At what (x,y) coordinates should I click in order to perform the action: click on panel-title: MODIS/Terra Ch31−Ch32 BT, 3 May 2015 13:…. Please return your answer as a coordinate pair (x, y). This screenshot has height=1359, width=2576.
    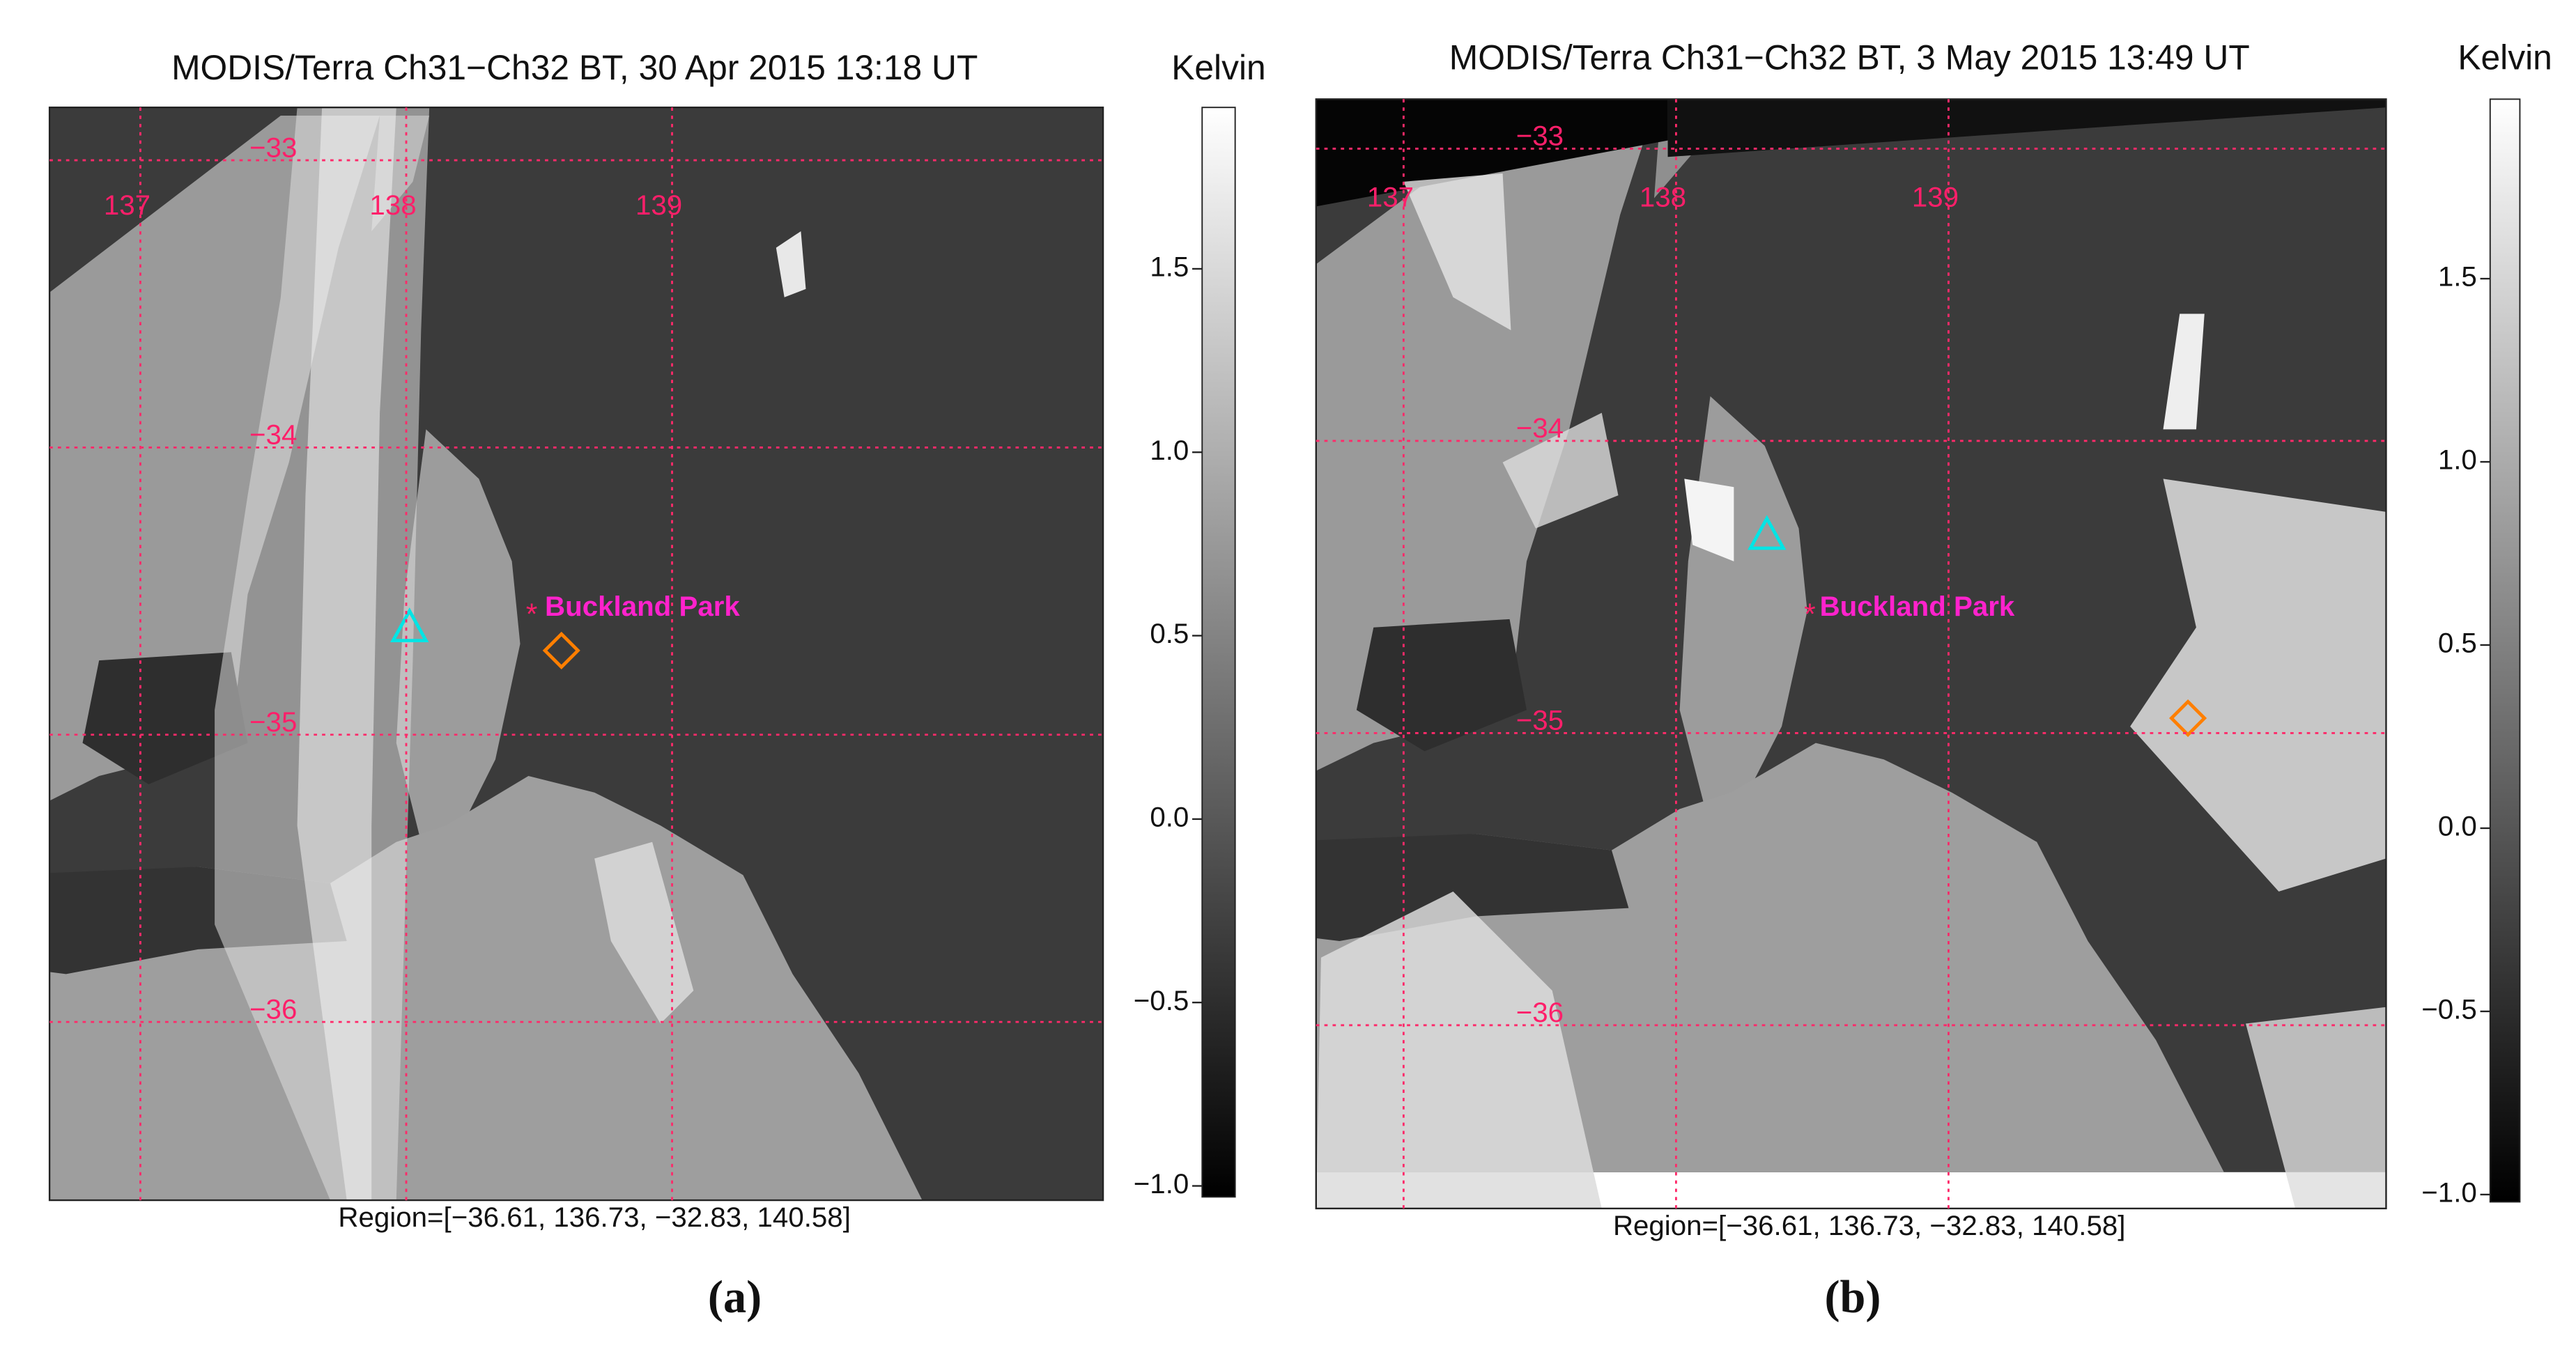
    Looking at the image, I should click on (1849, 57).